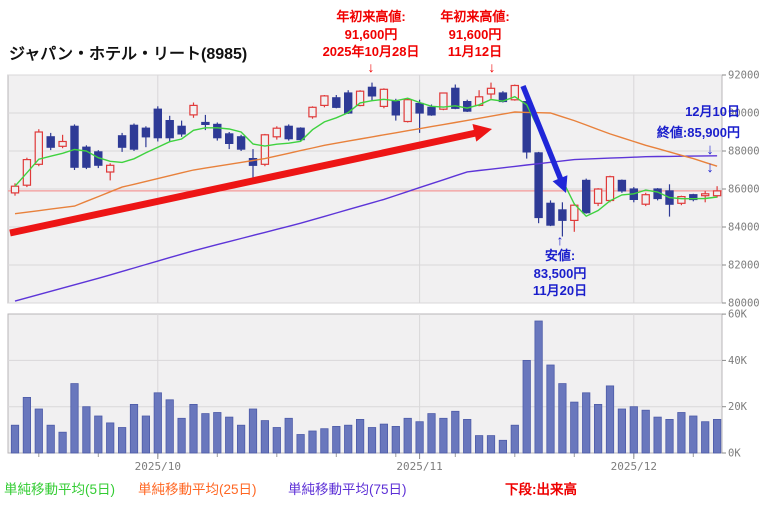  What do you see at coordinates (560, 273) in the screenshot?
I see `annotation-line: 83,500円` at bounding box center [560, 273].